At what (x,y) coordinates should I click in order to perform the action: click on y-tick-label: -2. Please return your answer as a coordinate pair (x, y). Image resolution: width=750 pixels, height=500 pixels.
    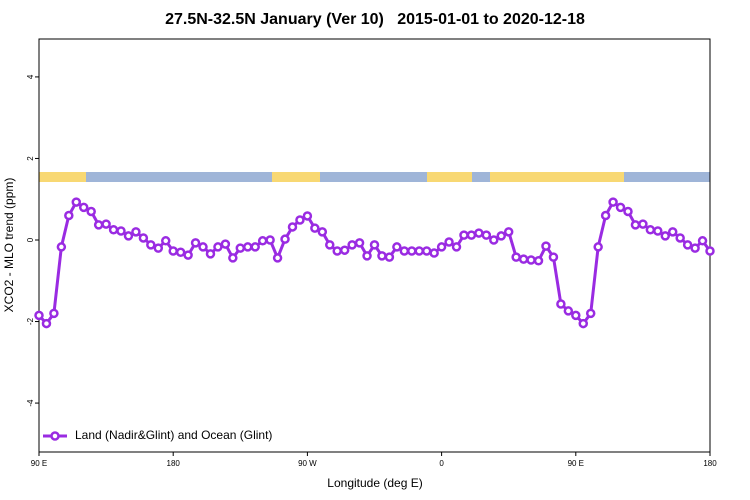
    Looking at the image, I should click on (30, 321).